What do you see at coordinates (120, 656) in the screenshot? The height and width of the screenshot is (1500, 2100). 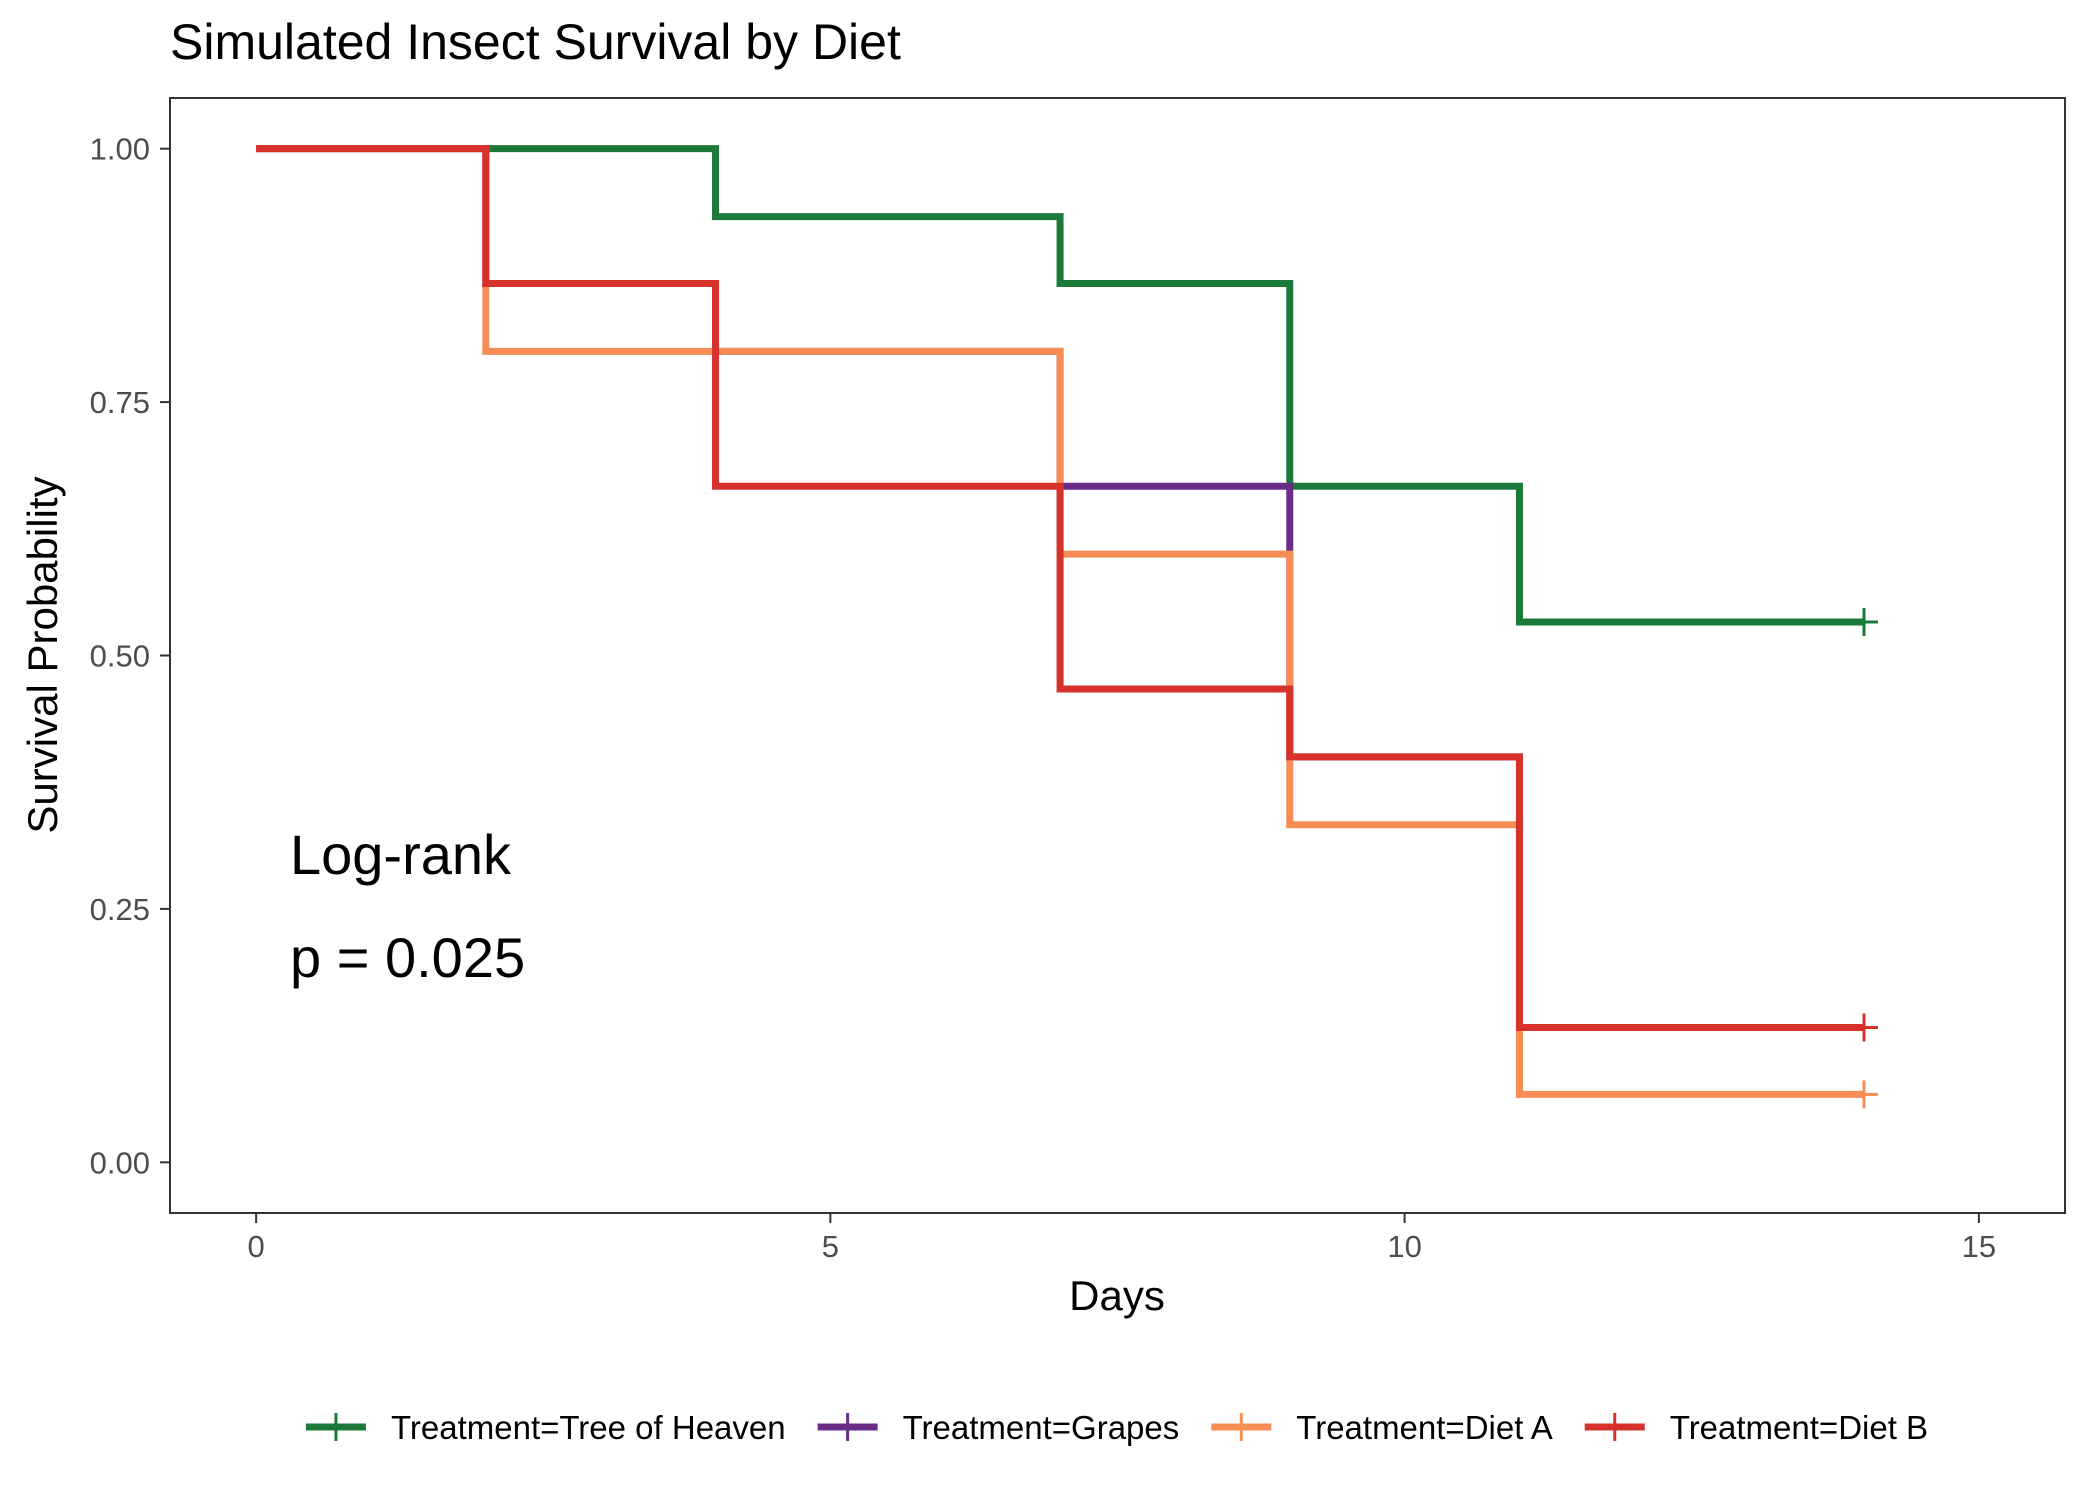 I see `y-tick-label: 0.50` at bounding box center [120, 656].